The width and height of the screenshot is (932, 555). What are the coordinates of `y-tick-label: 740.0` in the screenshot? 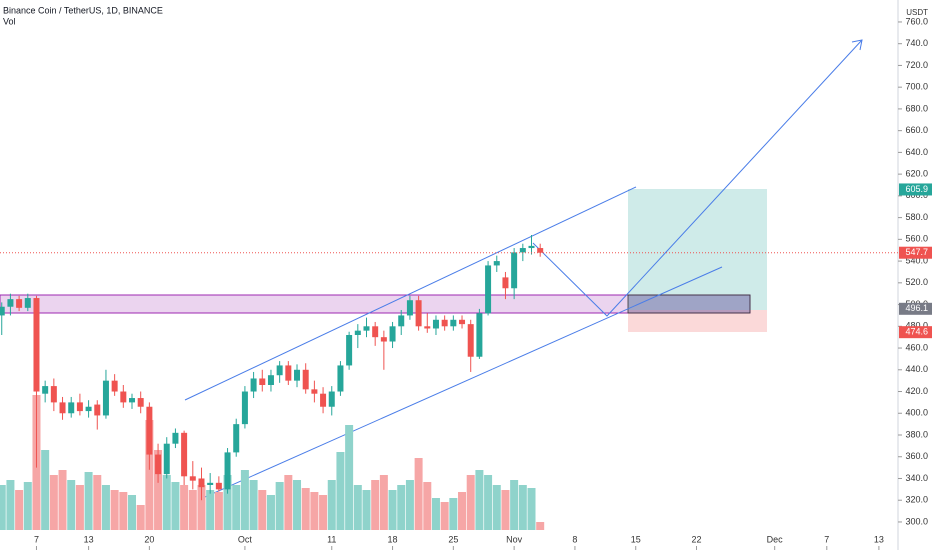 It's located at (916, 43).